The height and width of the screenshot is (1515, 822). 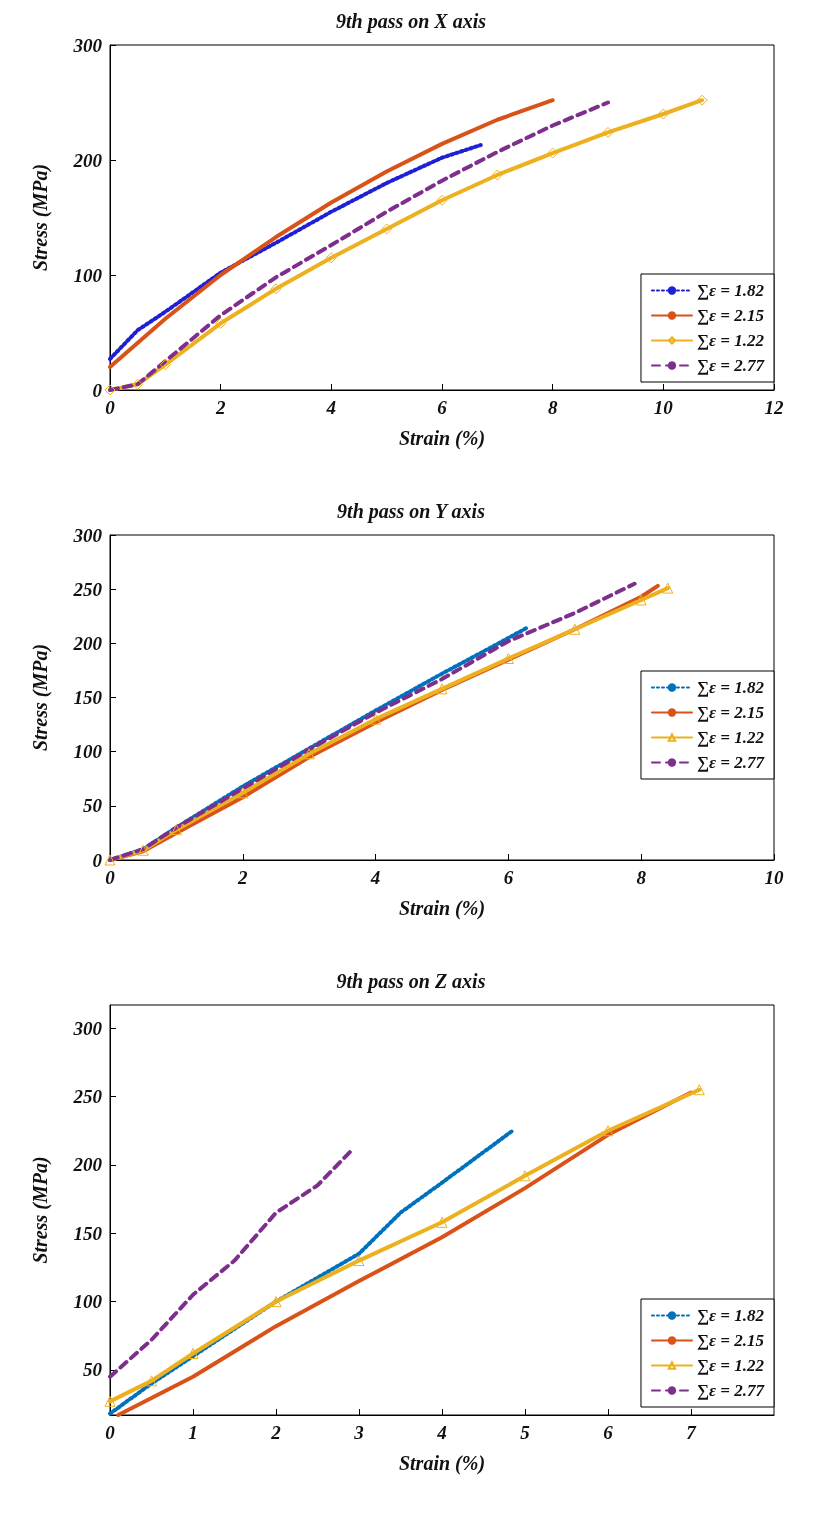 I want to click on x-tick-label: 5, so click(x=525, y=1432).